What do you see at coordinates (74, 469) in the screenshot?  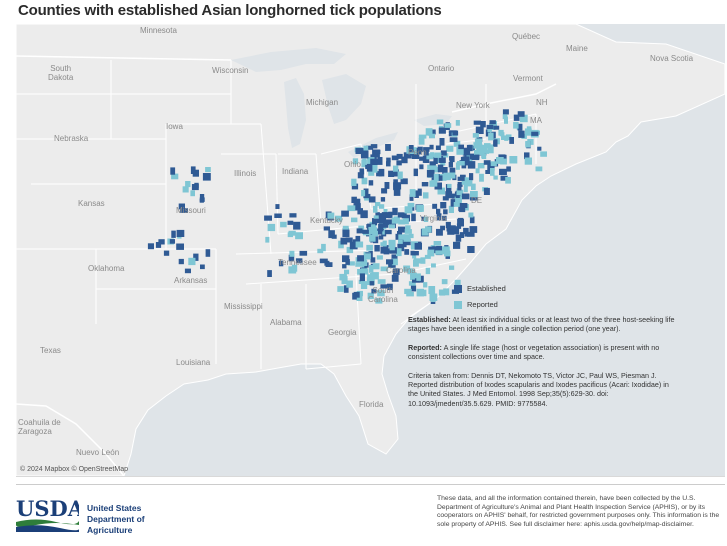 I see `map-attribution: © 2024 Mapbox © OpenStreetMap` at bounding box center [74, 469].